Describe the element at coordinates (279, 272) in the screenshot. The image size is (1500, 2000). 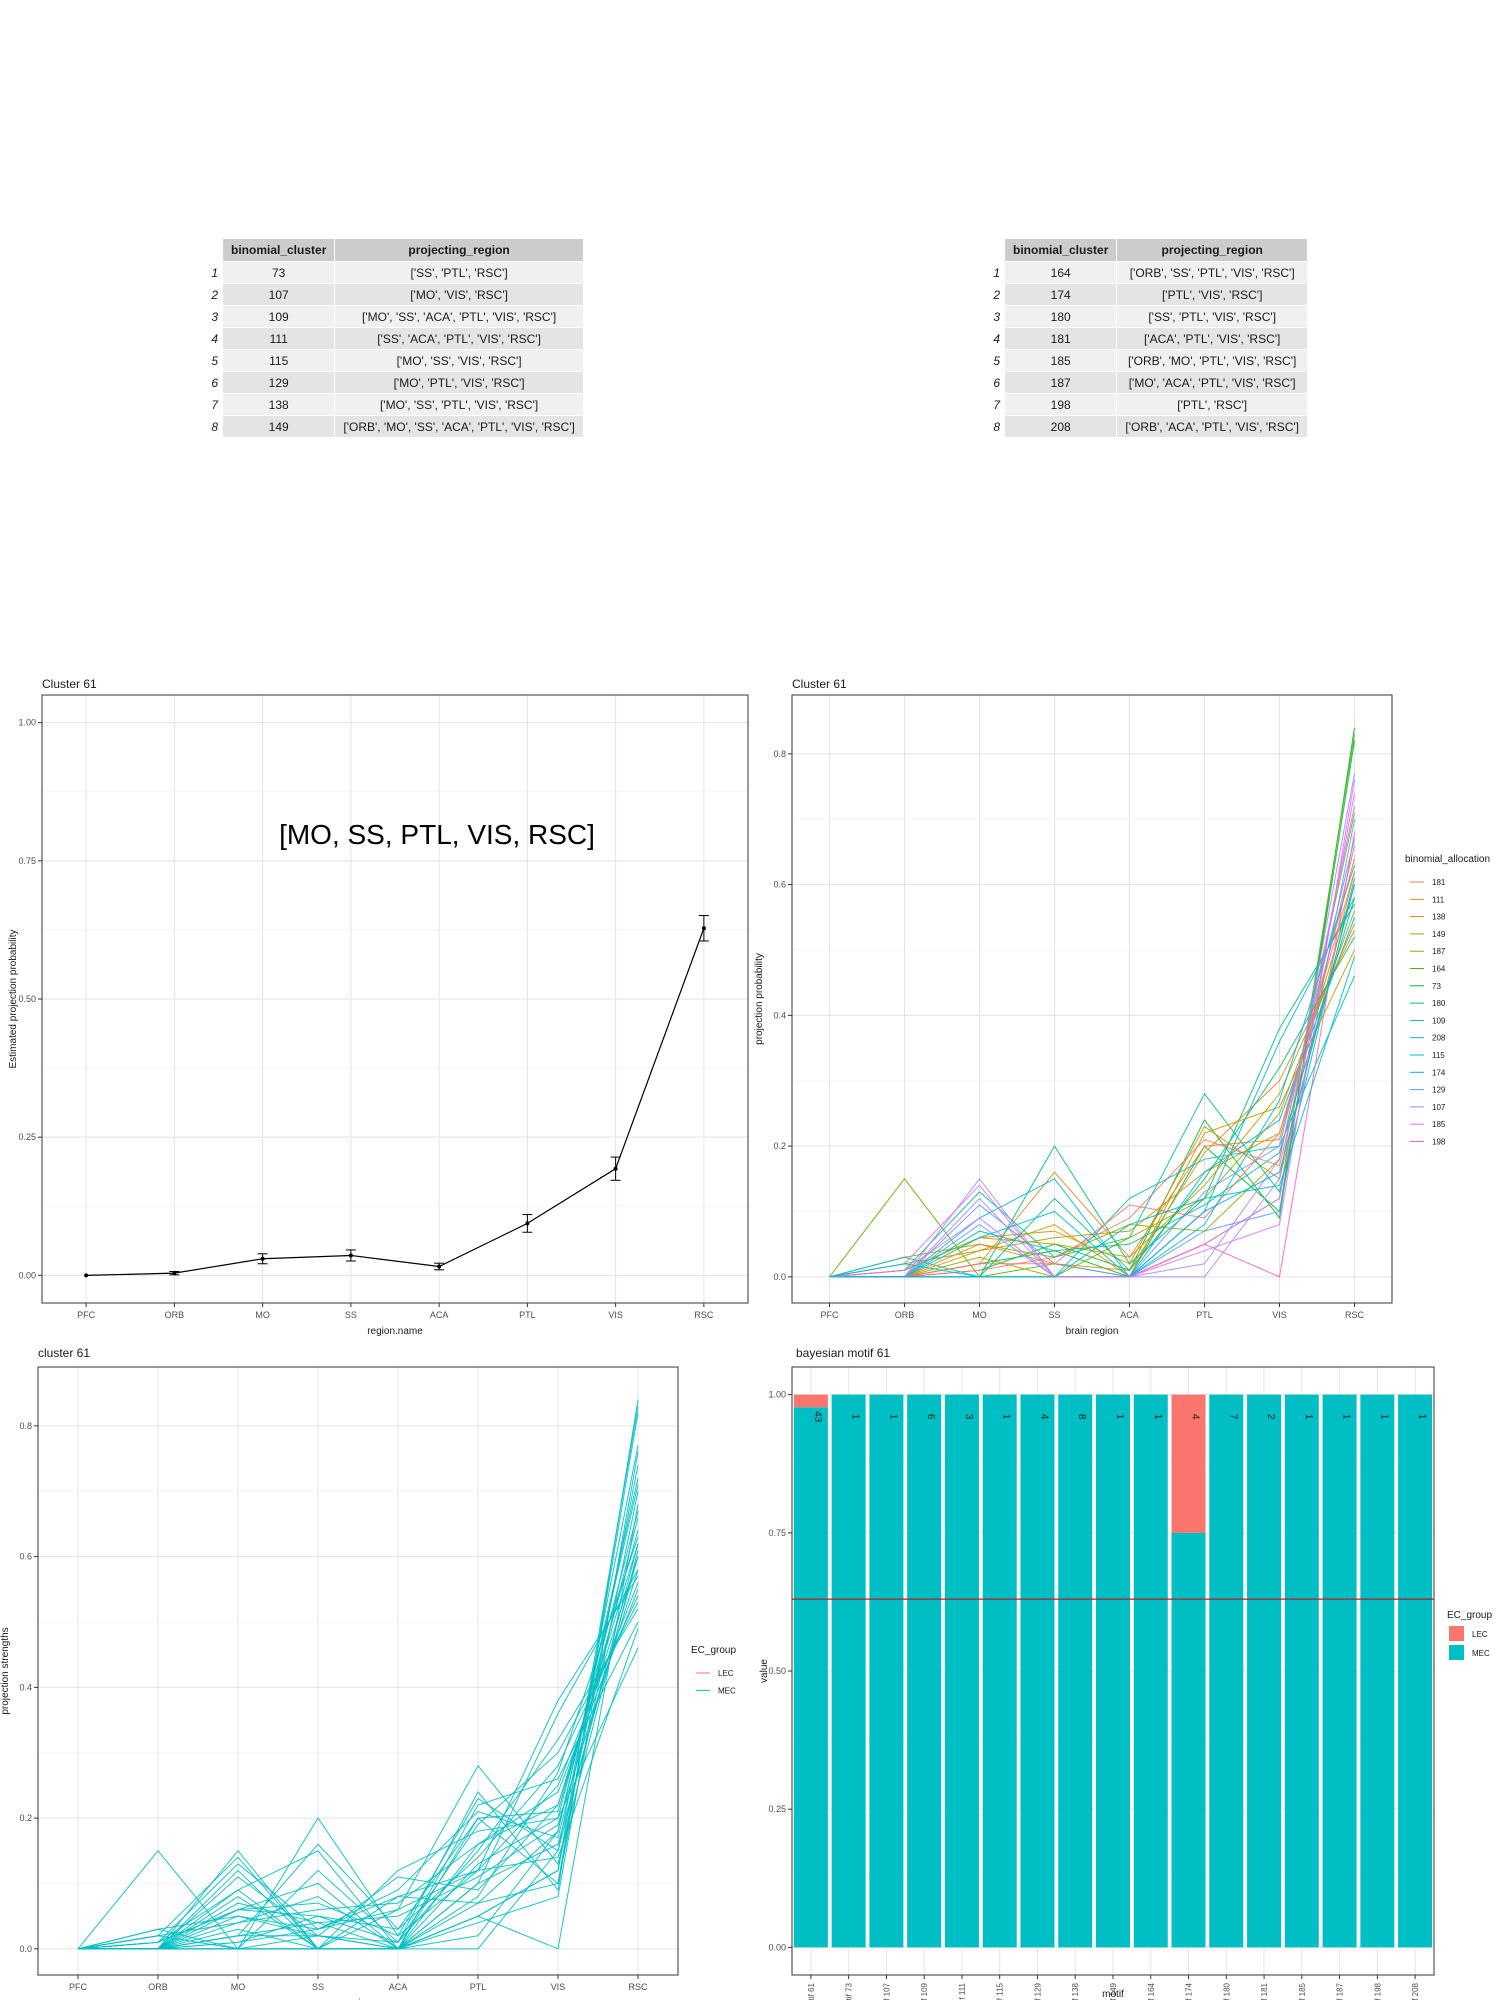
I see `cluster-cell: 73` at that location.